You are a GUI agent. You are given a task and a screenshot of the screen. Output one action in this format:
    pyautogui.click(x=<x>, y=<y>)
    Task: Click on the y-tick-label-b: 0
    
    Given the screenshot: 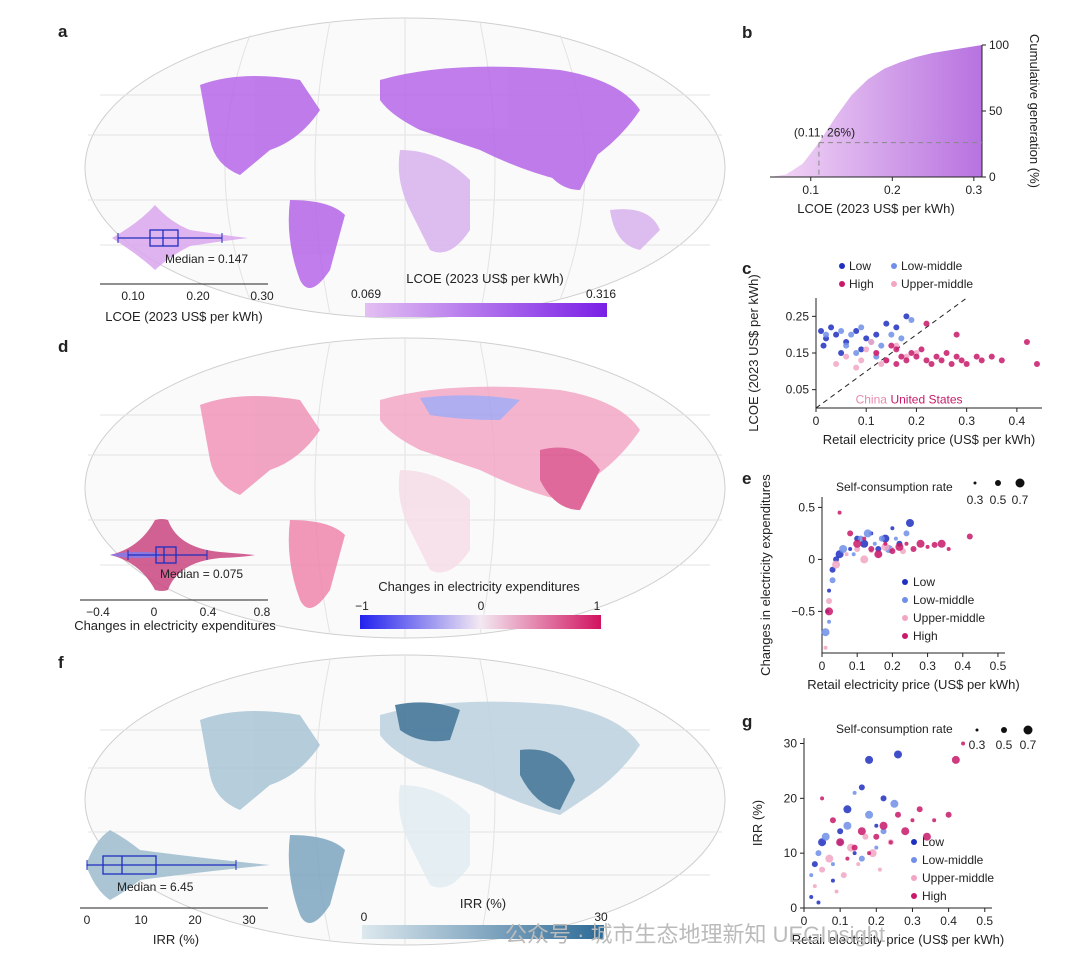 What is the action you would take?
    pyautogui.click(x=992, y=177)
    